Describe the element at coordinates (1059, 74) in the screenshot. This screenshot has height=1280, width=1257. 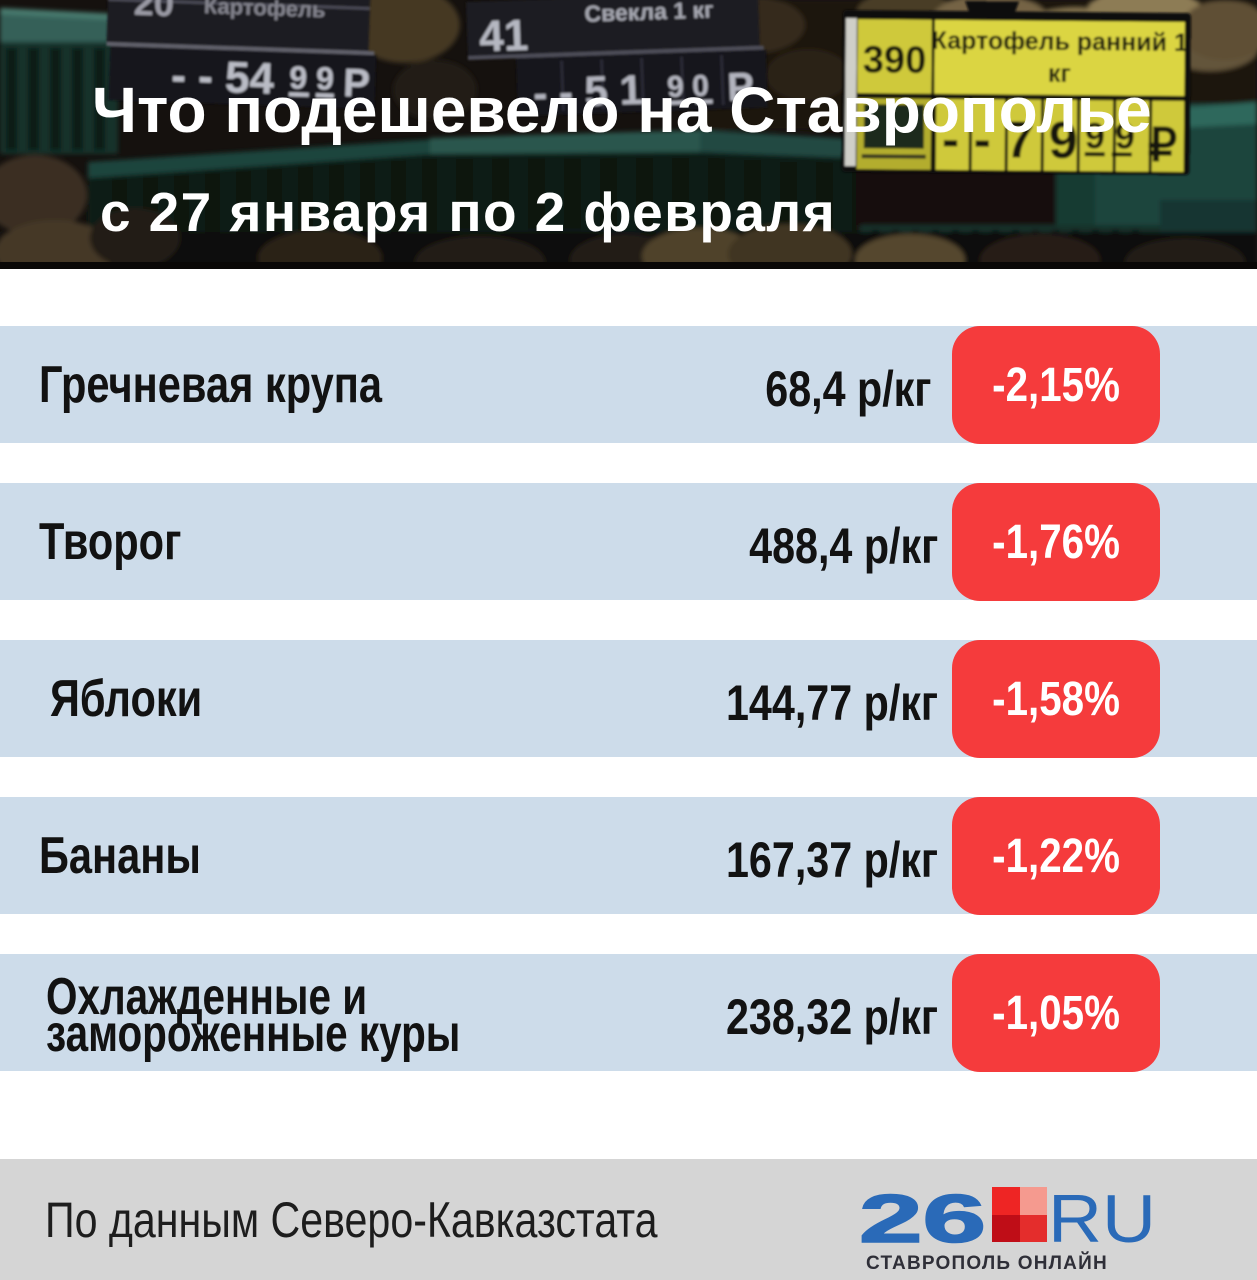
I see `svg-text: кг` at that location.